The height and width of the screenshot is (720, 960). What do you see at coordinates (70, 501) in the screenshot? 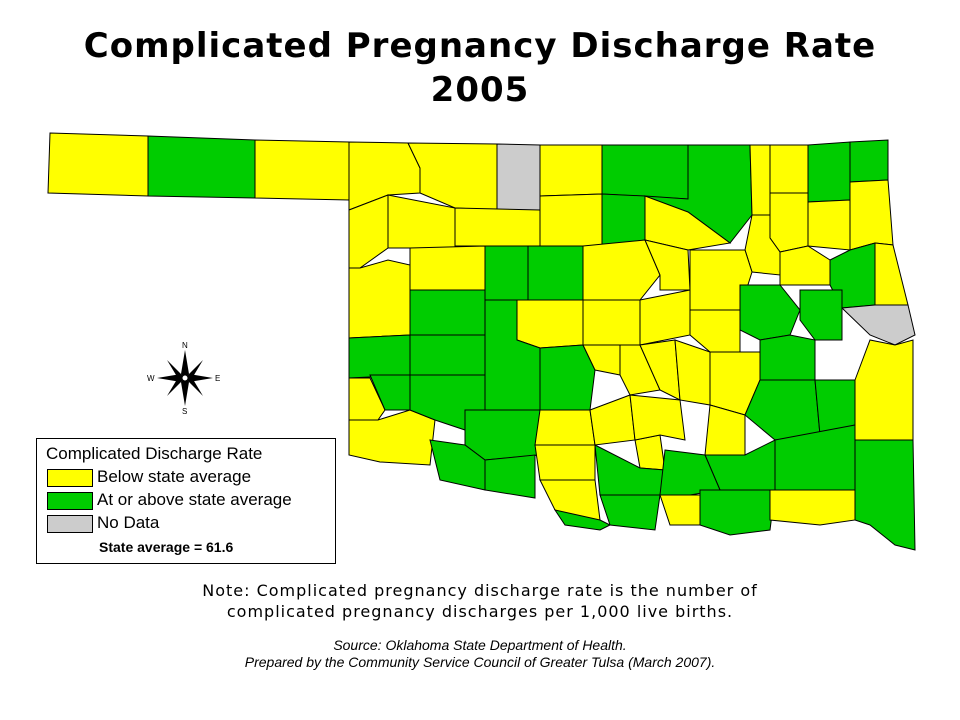
I see `legend-swatch-above` at bounding box center [70, 501].